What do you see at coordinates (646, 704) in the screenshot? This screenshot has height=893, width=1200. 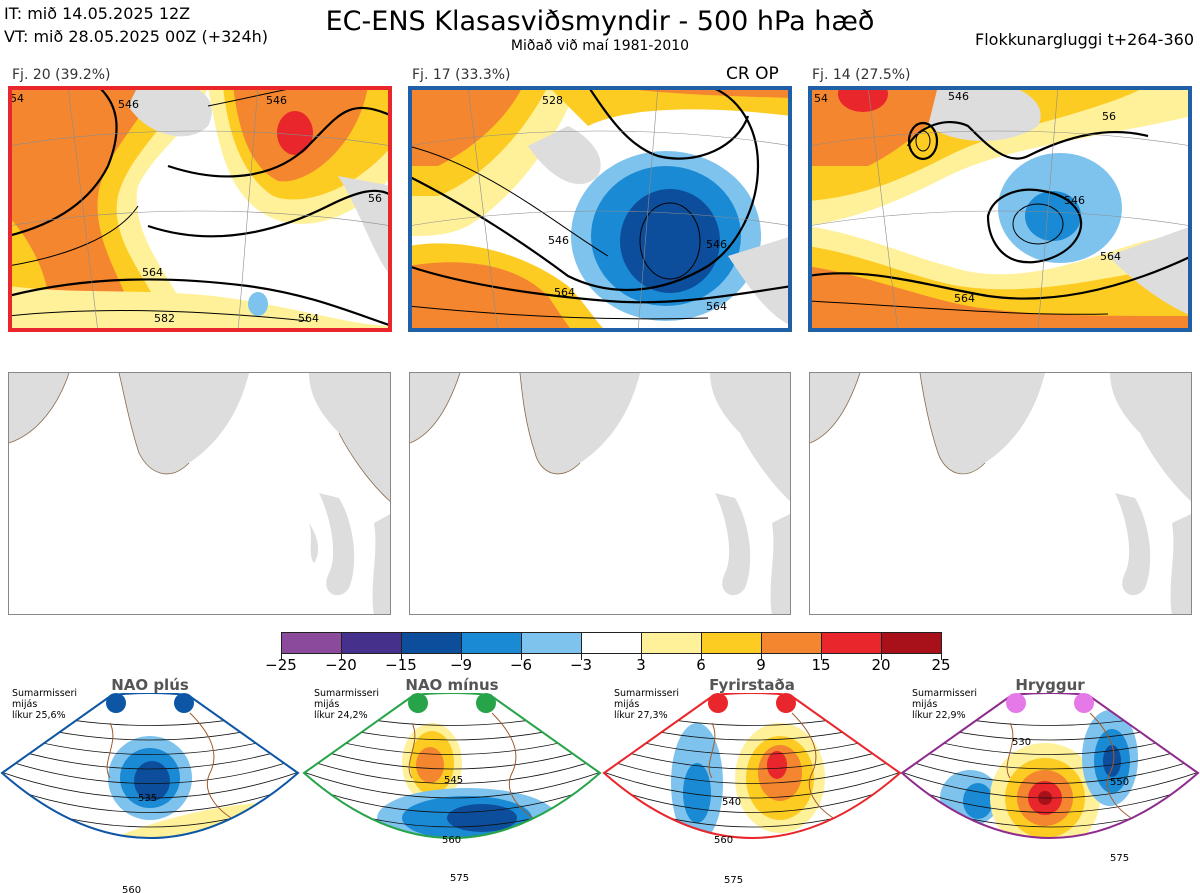 I see `regime-info: Sumarmisseri mijás líkur 27,3%` at bounding box center [646, 704].